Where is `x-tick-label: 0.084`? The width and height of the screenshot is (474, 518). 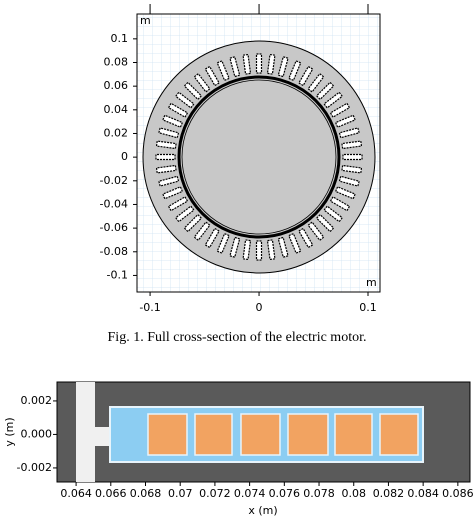
x-tick-label: 0.084 is located at coordinates (423, 493).